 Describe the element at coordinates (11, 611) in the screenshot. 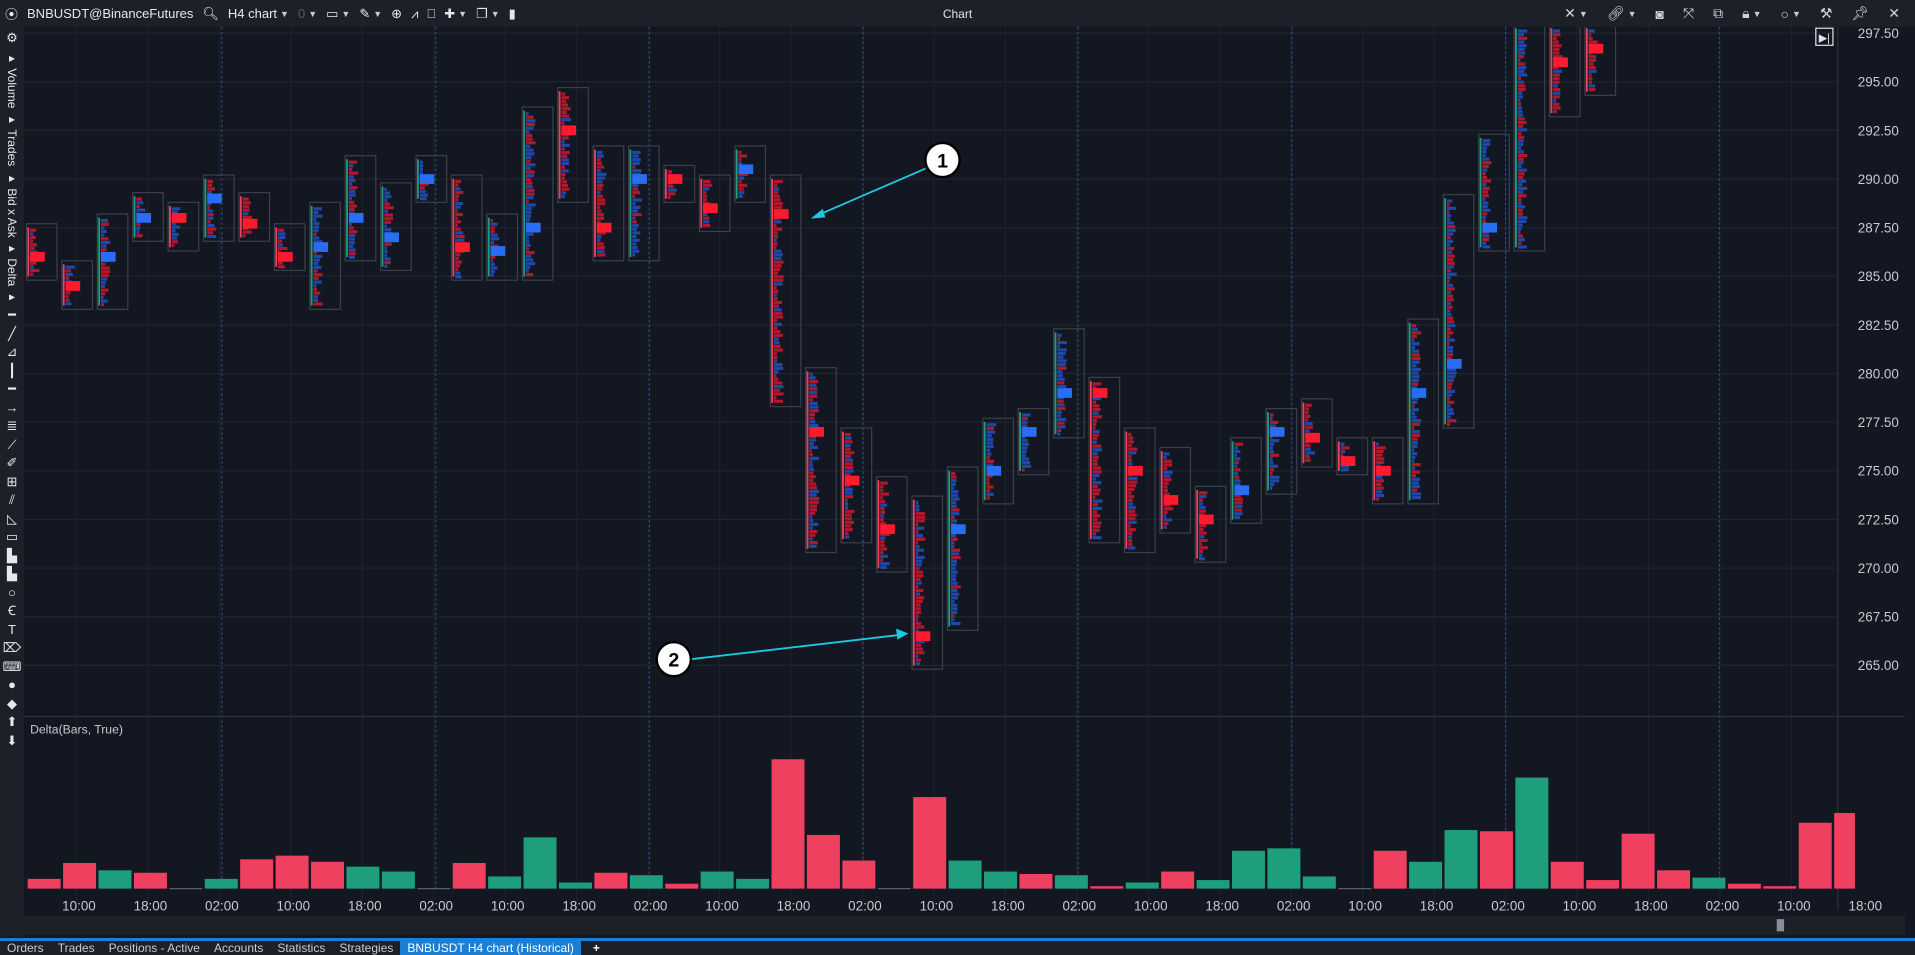

I see `text-format-icon: Ꞓ` at that location.